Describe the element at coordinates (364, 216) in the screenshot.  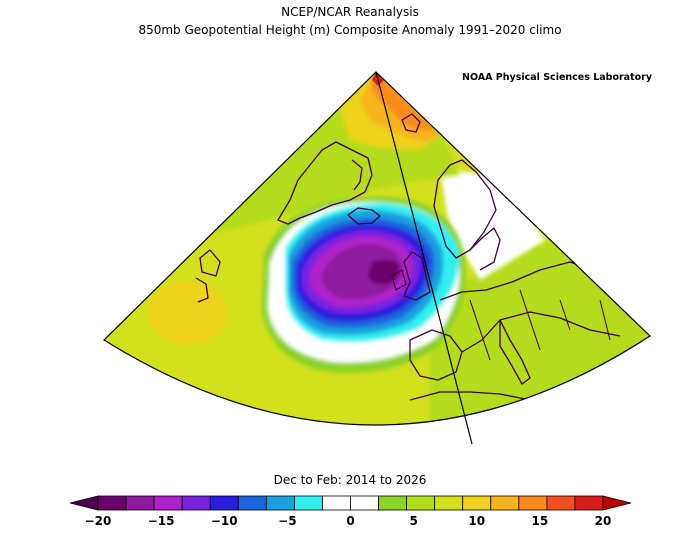
I see `coast-iceland` at that location.